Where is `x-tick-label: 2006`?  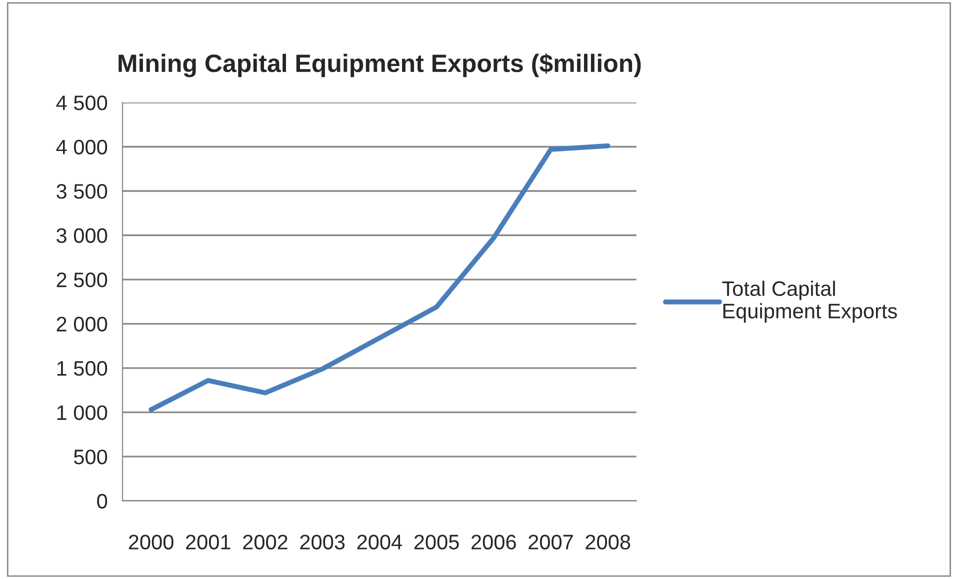
x-tick-label: 2006 is located at coordinates (494, 542).